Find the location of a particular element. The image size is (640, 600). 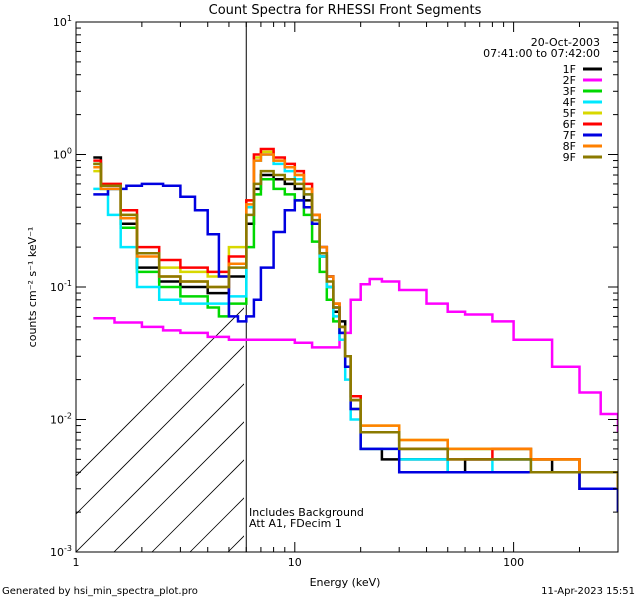

x-tick-label: 1 is located at coordinates (76, 562).